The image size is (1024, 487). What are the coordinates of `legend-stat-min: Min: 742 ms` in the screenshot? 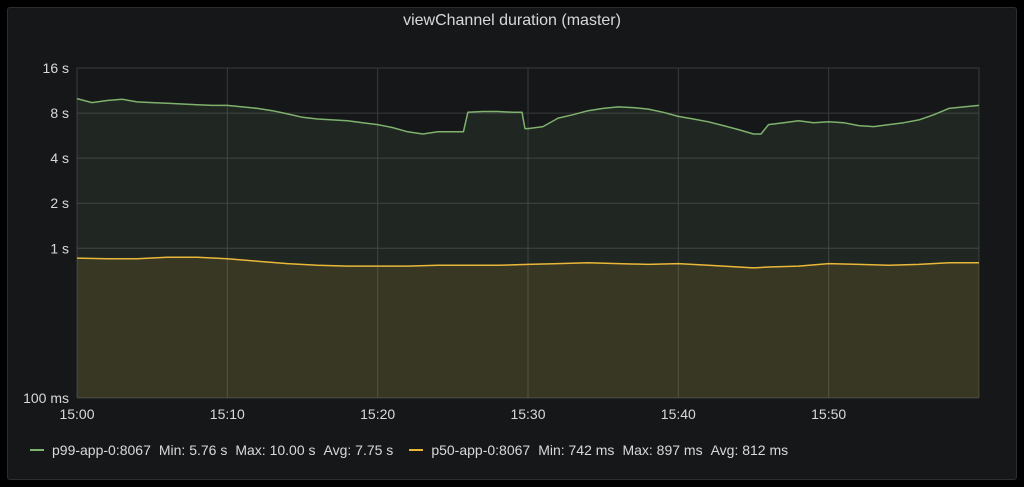 It's located at (576, 450).